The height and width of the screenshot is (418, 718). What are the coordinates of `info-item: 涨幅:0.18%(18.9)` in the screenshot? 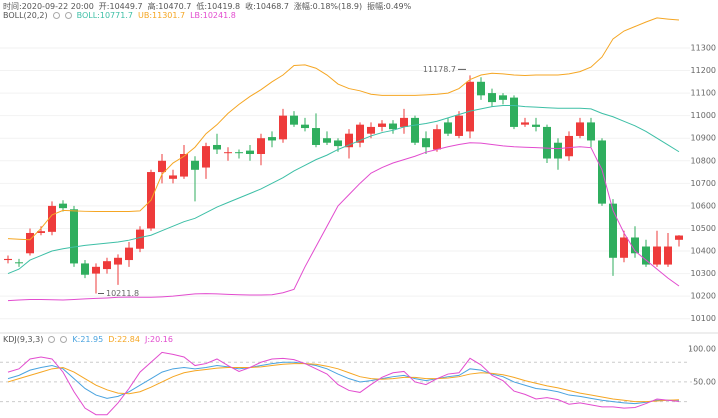 It's located at (328, 6).